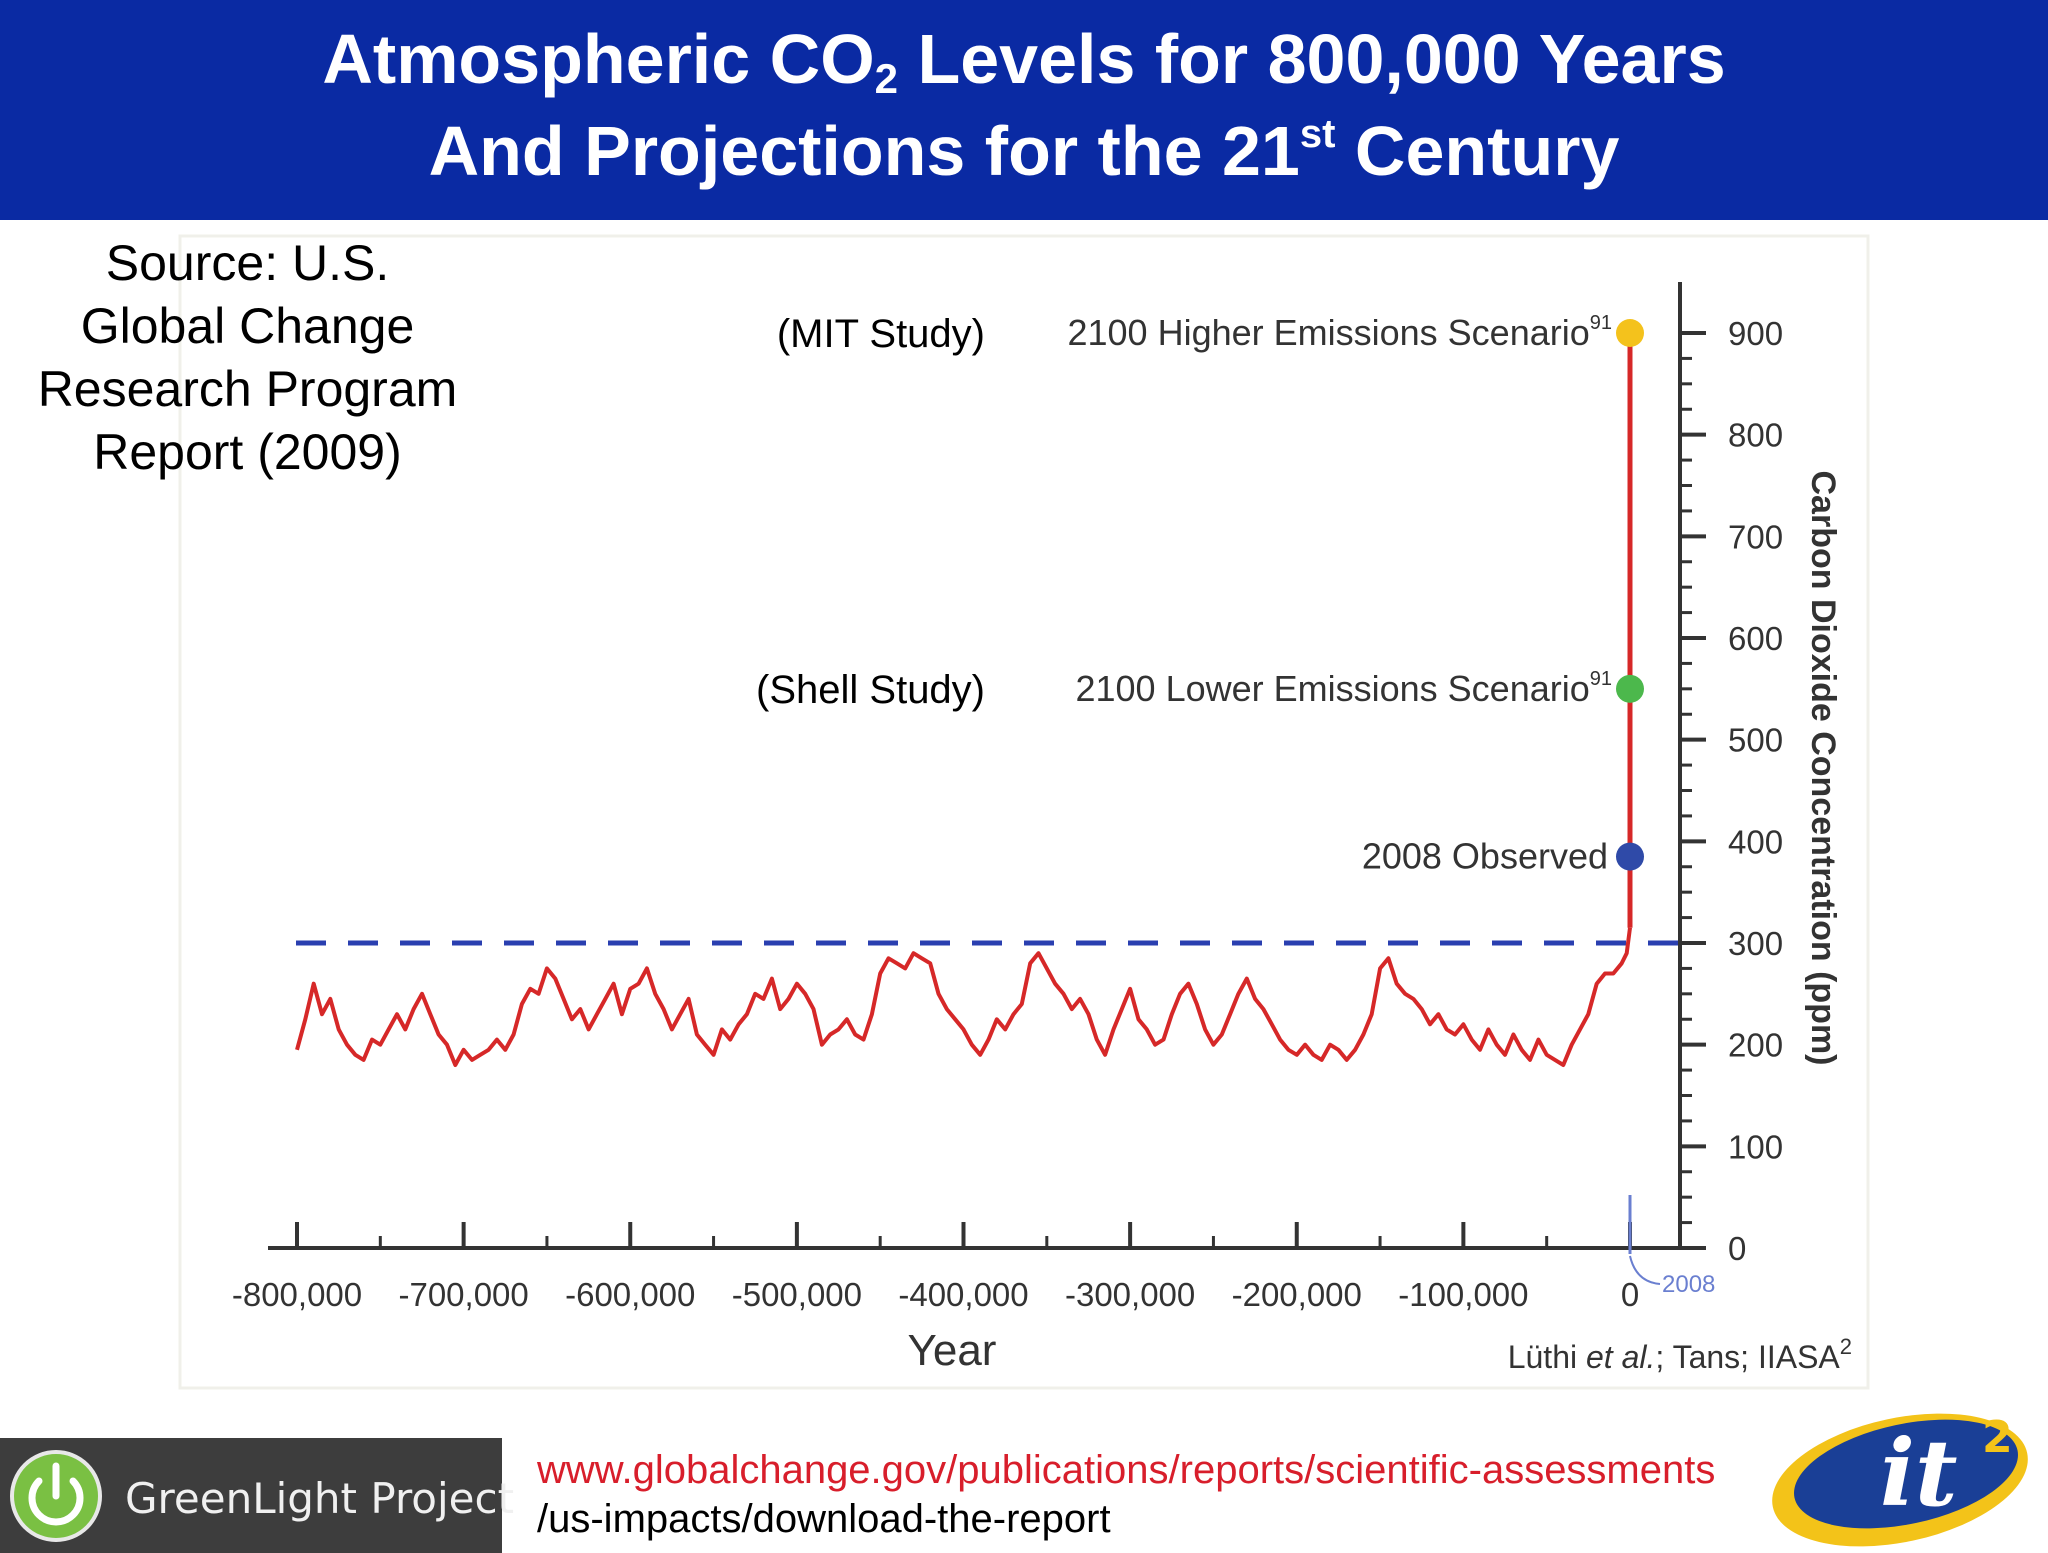 This screenshot has height=1553, width=2048. Describe the element at coordinates (963, 997) in the screenshot. I see `co2-series-line` at that location.